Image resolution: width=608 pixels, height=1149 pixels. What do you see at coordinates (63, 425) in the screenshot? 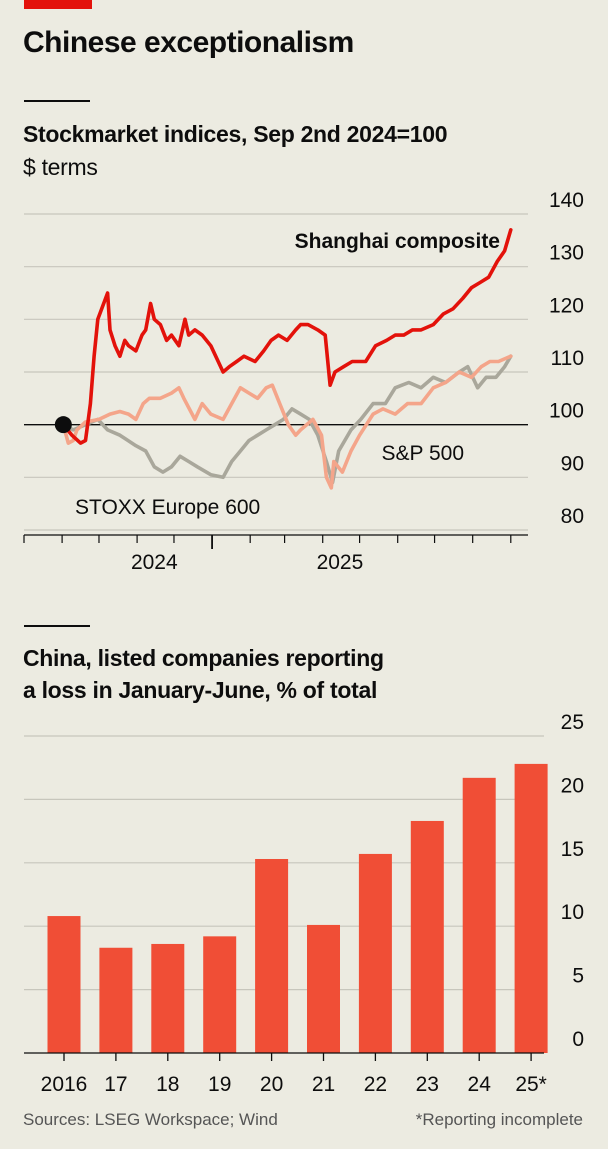
I see `chart1-base-marker` at bounding box center [63, 425].